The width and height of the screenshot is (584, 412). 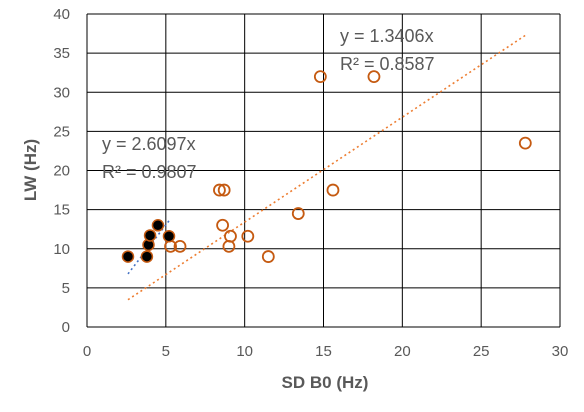 What do you see at coordinates (61, 53) in the screenshot?
I see `y-tick-label: 35` at bounding box center [61, 53].